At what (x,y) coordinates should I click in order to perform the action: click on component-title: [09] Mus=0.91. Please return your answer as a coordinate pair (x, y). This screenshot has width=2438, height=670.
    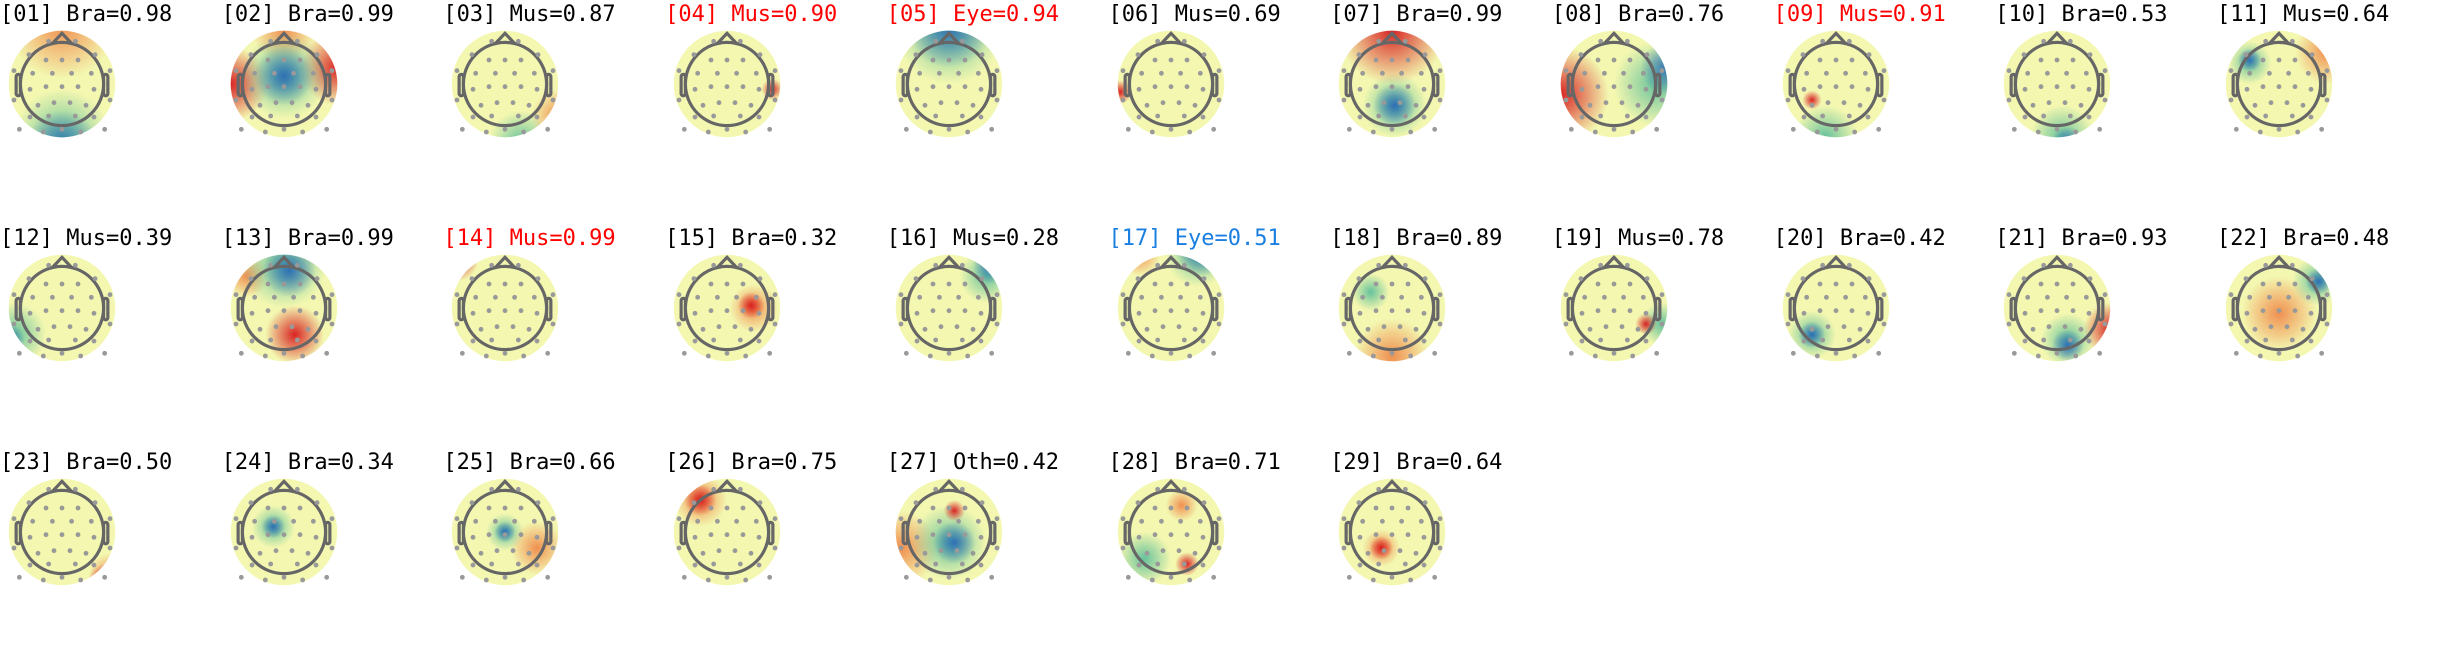
    Looking at the image, I should click on (1859, 14).